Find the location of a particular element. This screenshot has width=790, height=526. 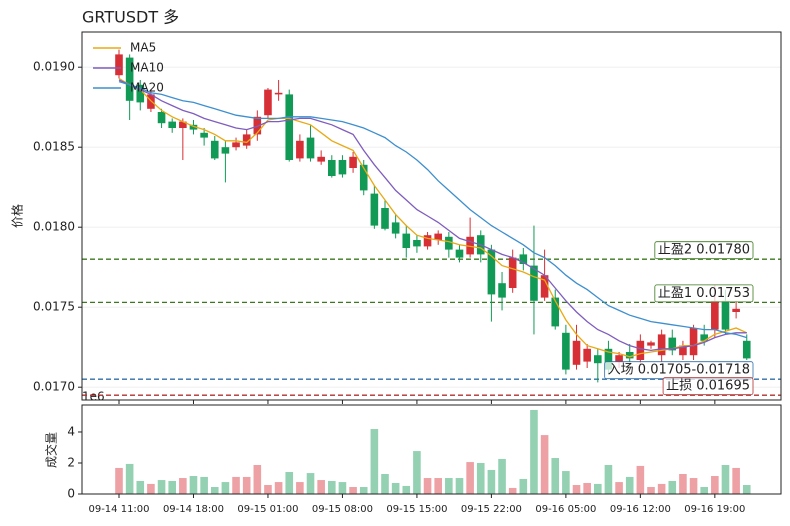

y-tick-label: 0.0180 is located at coordinates (54, 227).